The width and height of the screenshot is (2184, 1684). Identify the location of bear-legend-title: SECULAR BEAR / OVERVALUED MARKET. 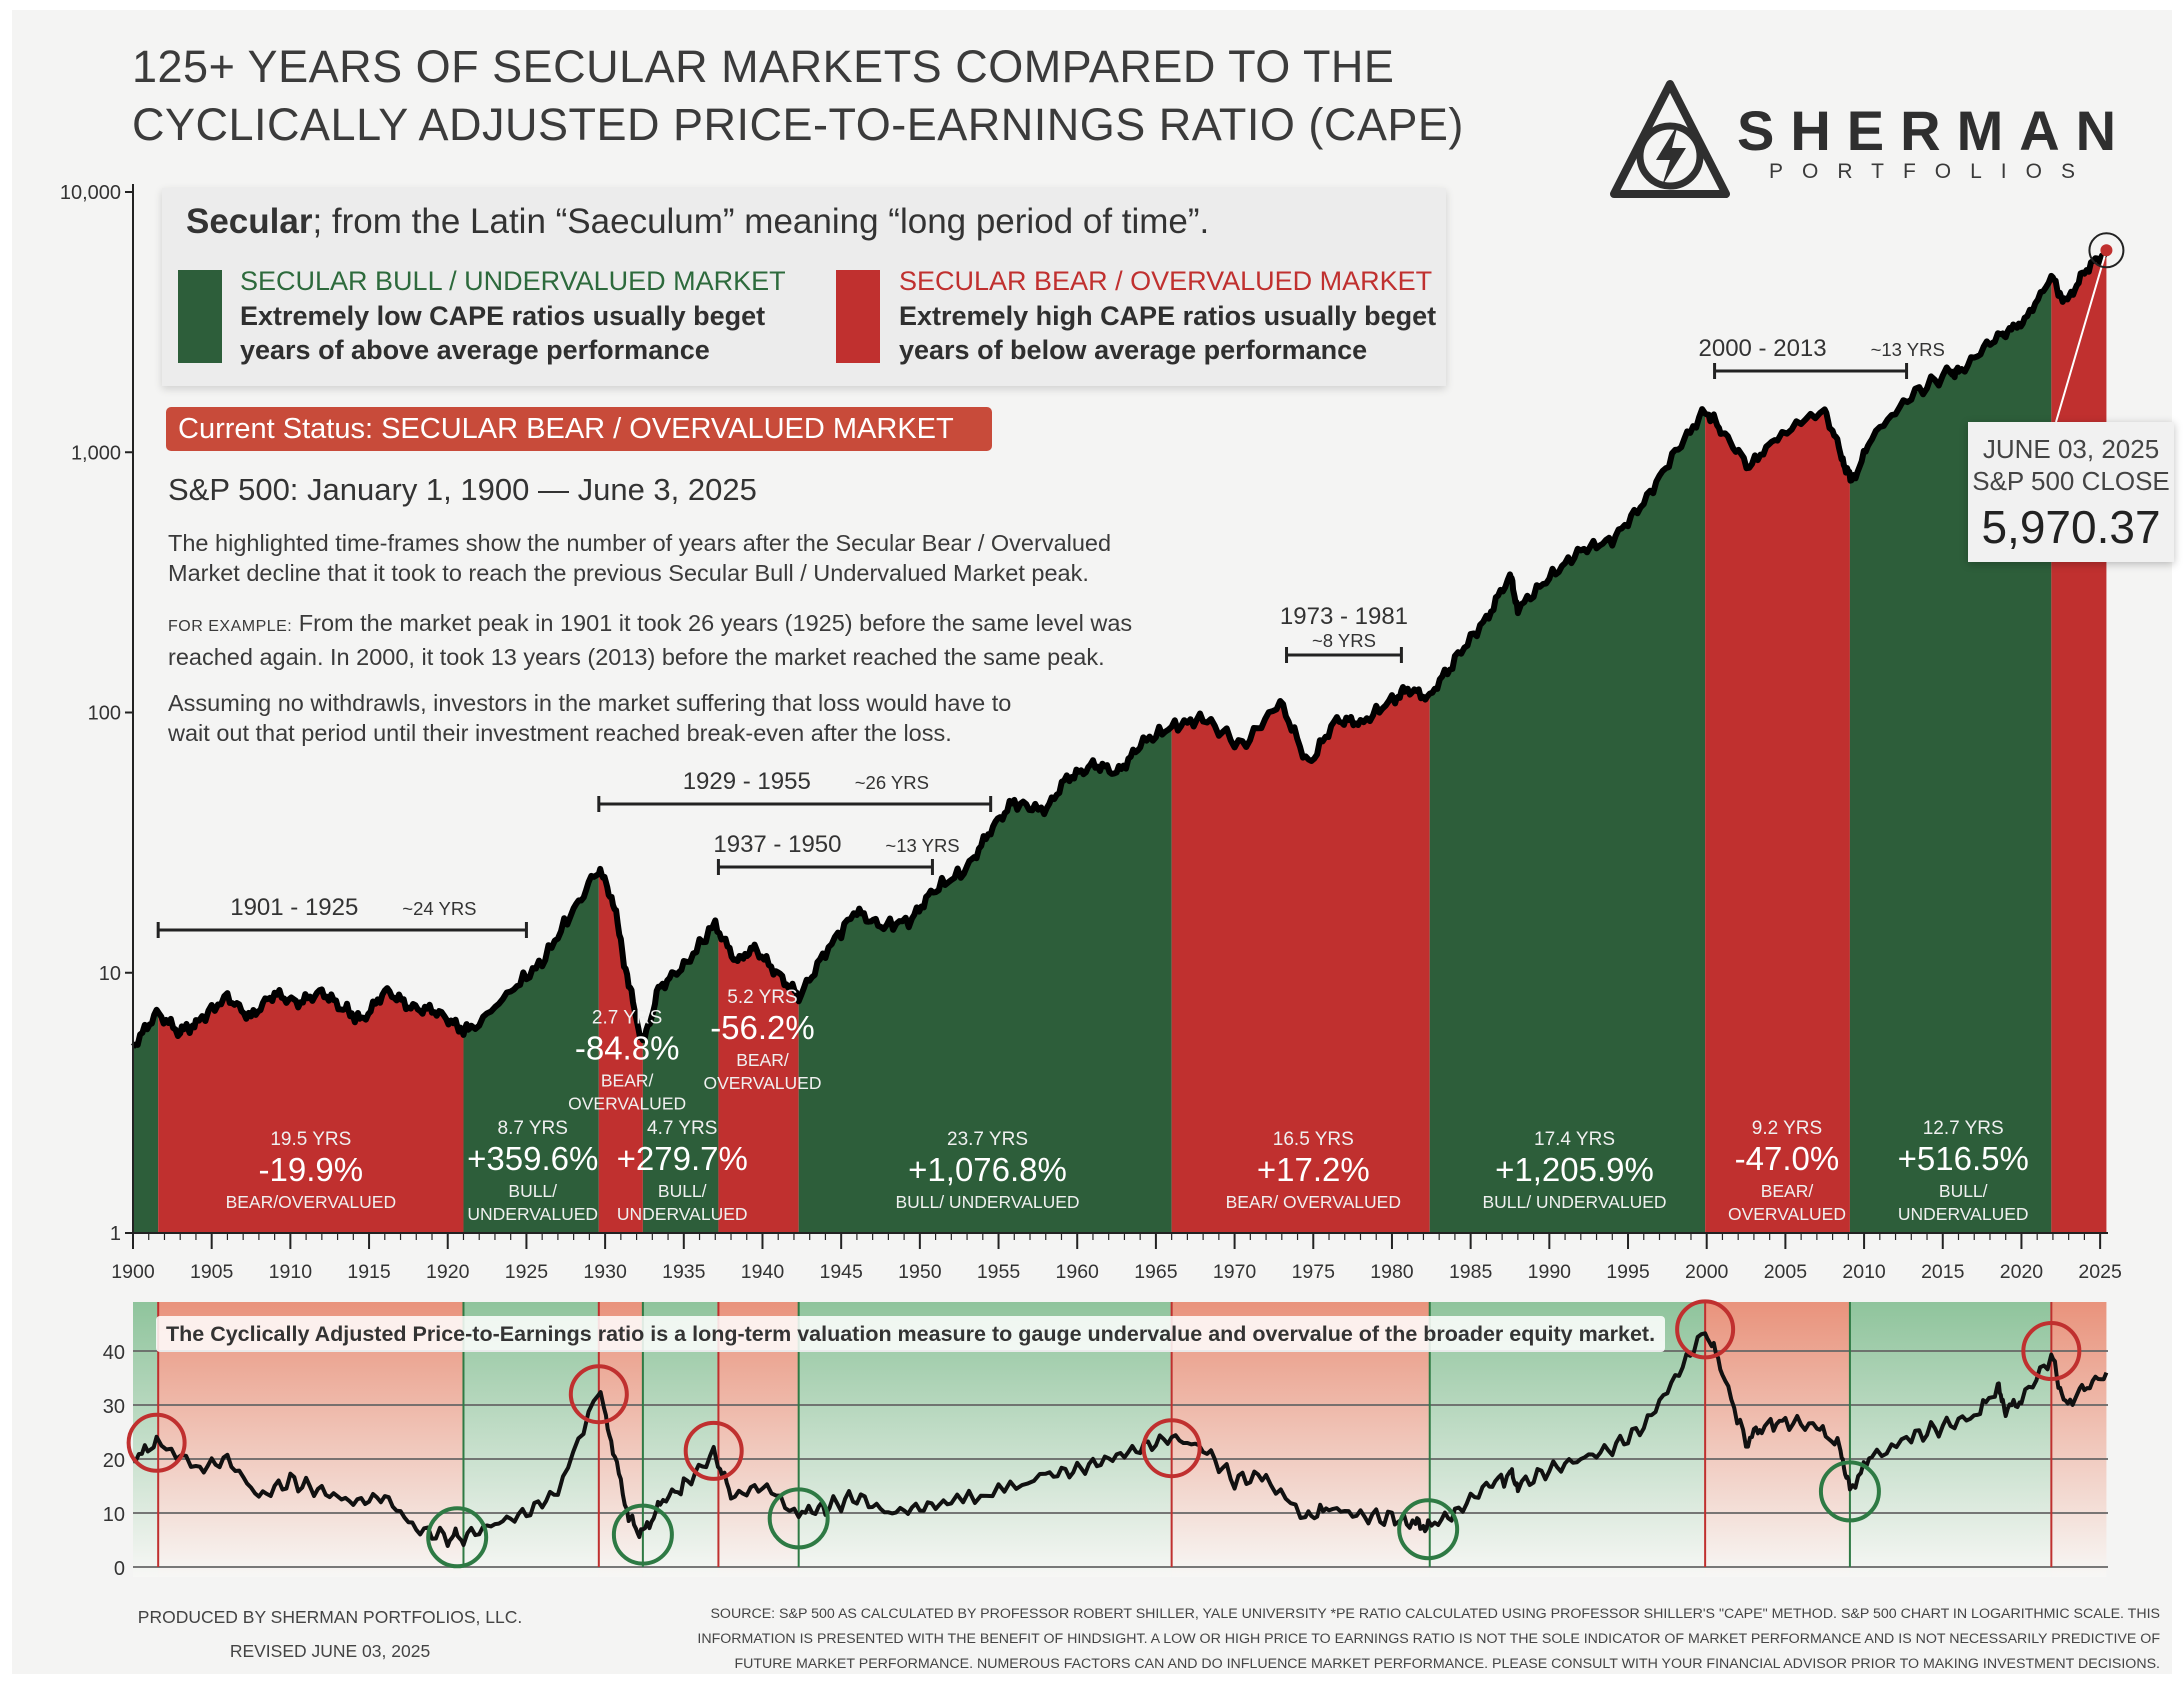
(1166, 281).